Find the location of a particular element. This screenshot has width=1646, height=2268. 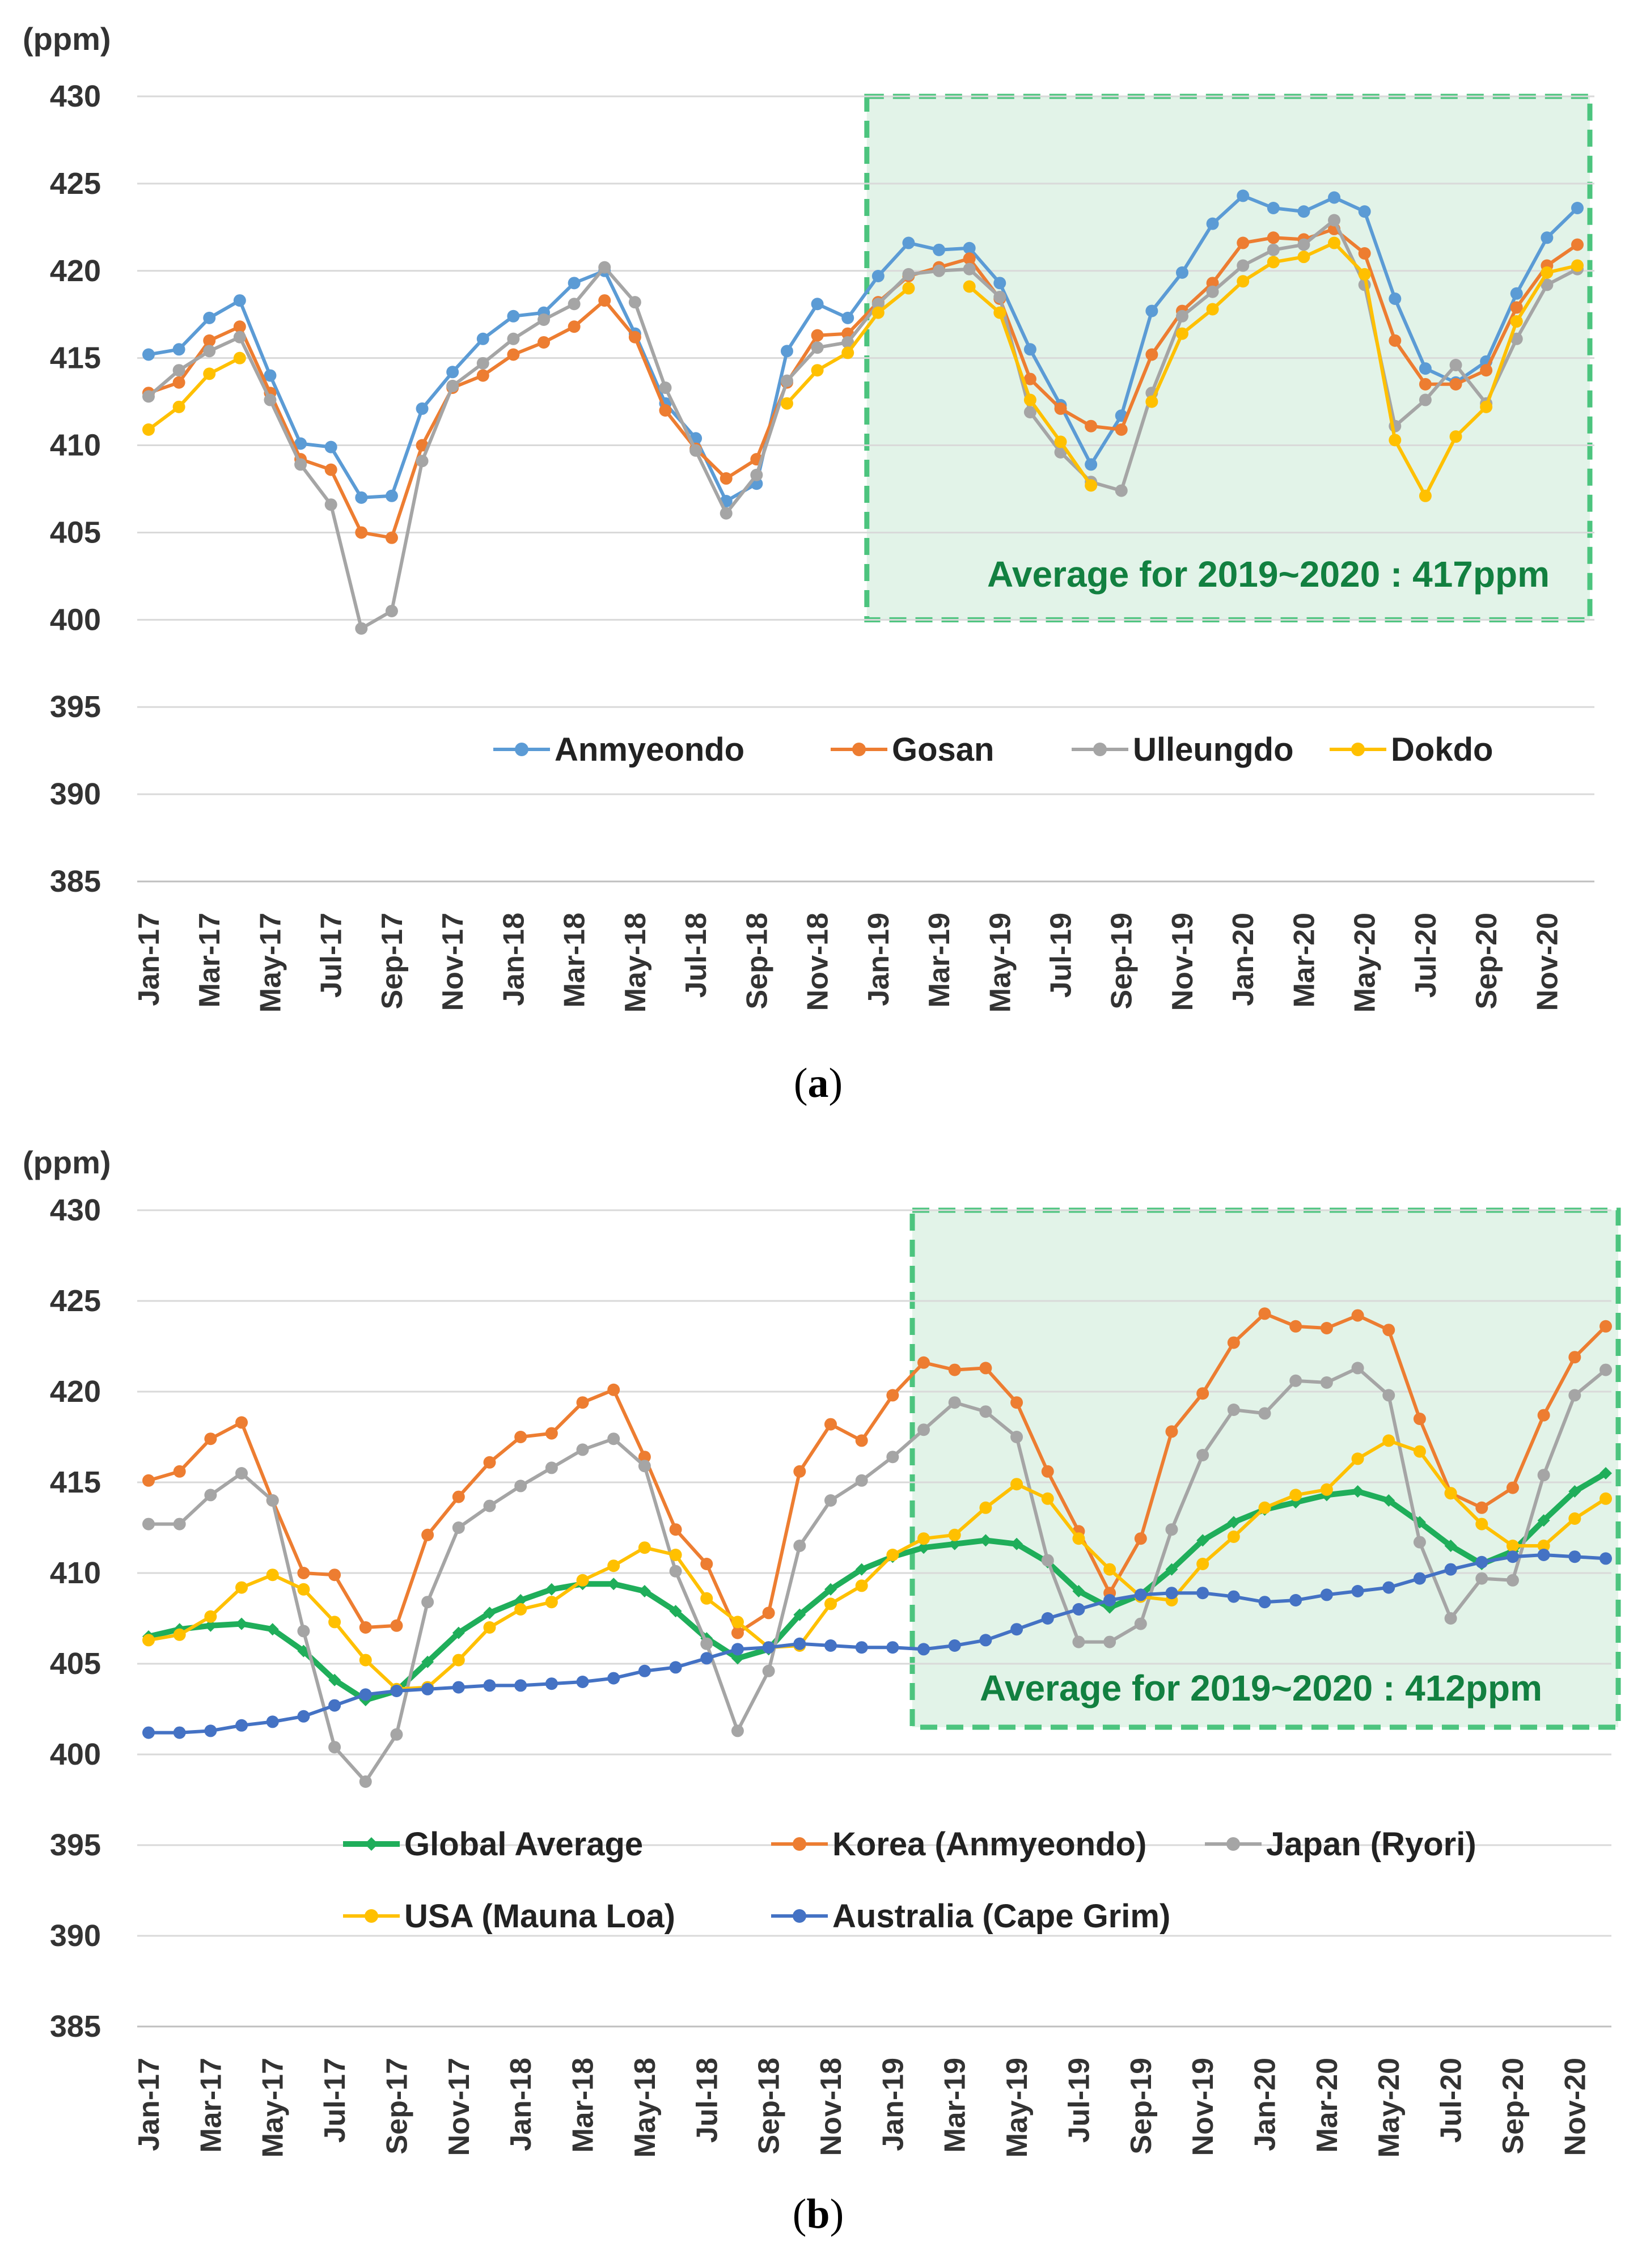

panel-a-ytick-400: 400 is located at coordinates (75, 620).